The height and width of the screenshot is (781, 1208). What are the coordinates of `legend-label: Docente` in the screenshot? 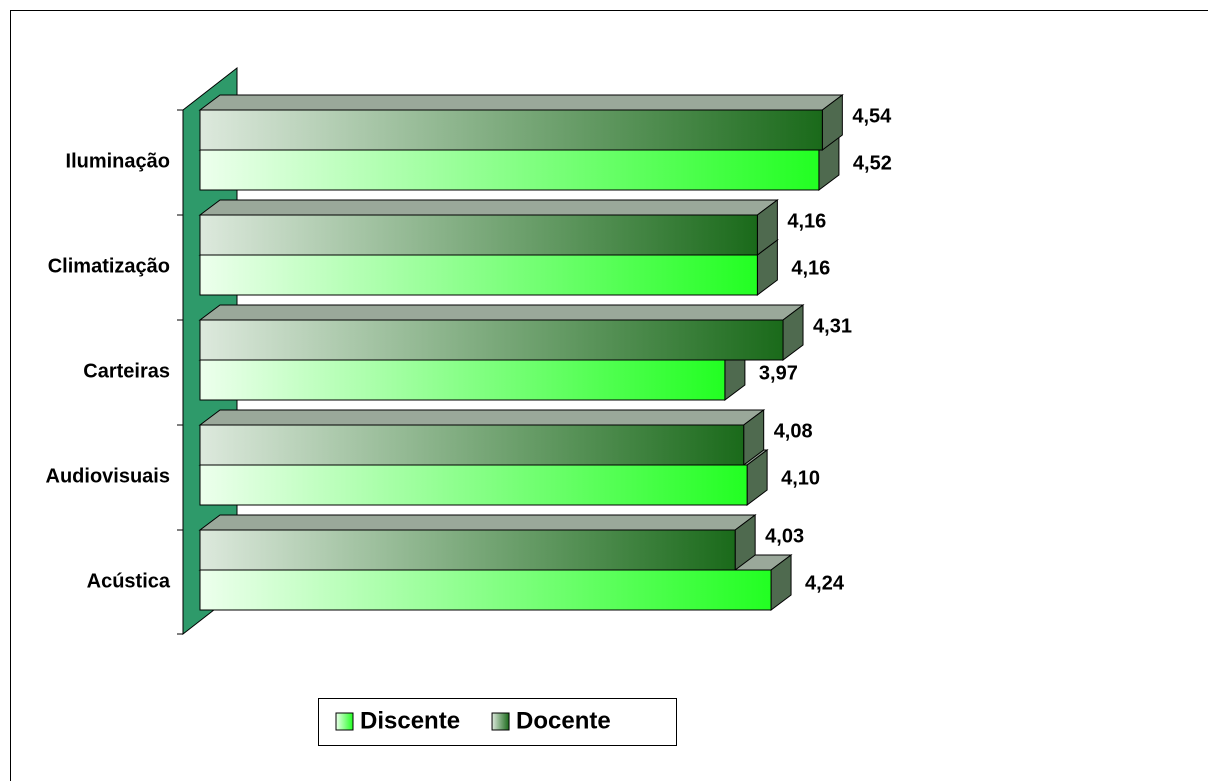 It's located at (563, 720).